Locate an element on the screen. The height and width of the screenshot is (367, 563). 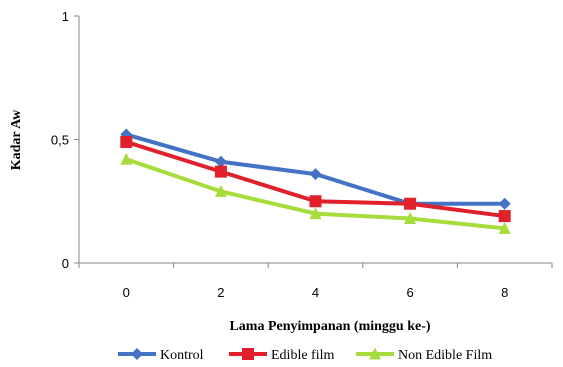
y-axis-title: Kadar Aw is located at coordinates (16, 139).